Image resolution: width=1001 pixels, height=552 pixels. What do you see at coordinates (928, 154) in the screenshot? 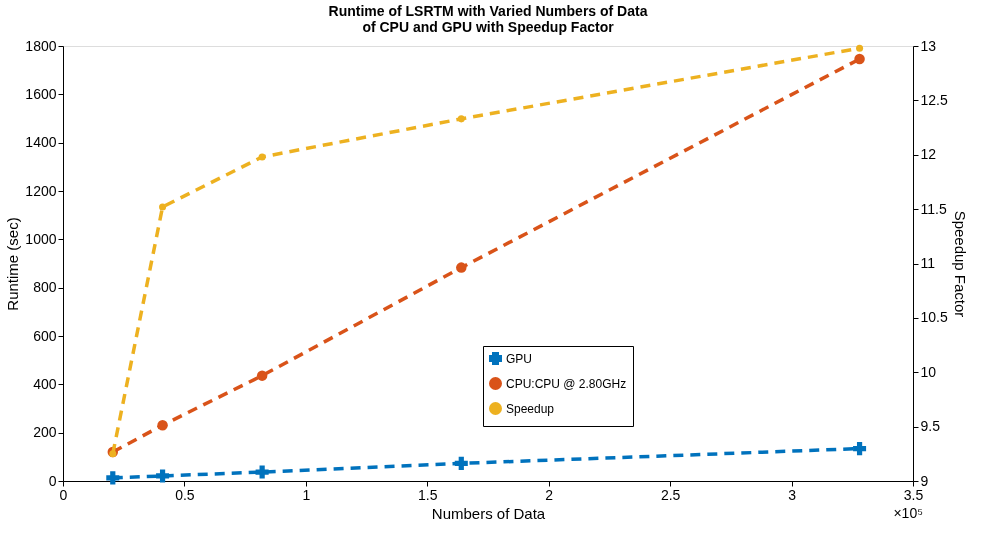
I see `y2-tick-label: 12` at bounding box center [928, 154].